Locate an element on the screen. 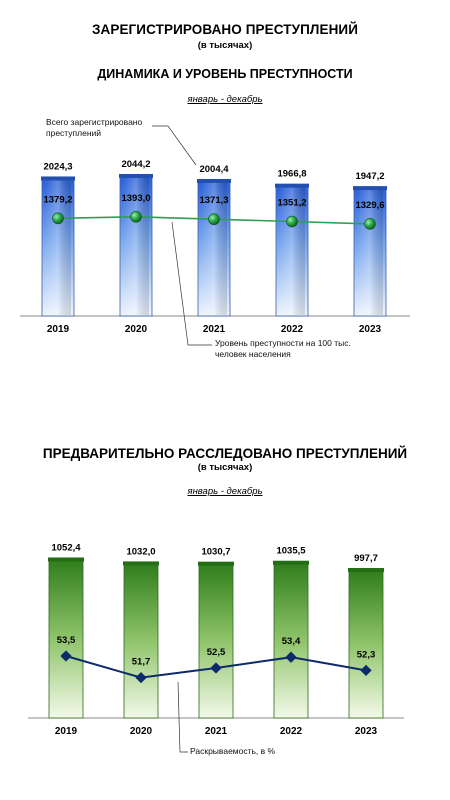 This screenshot has height=800, width=450. level-value-label: 1329,6 is located at coordinates (369, 205).